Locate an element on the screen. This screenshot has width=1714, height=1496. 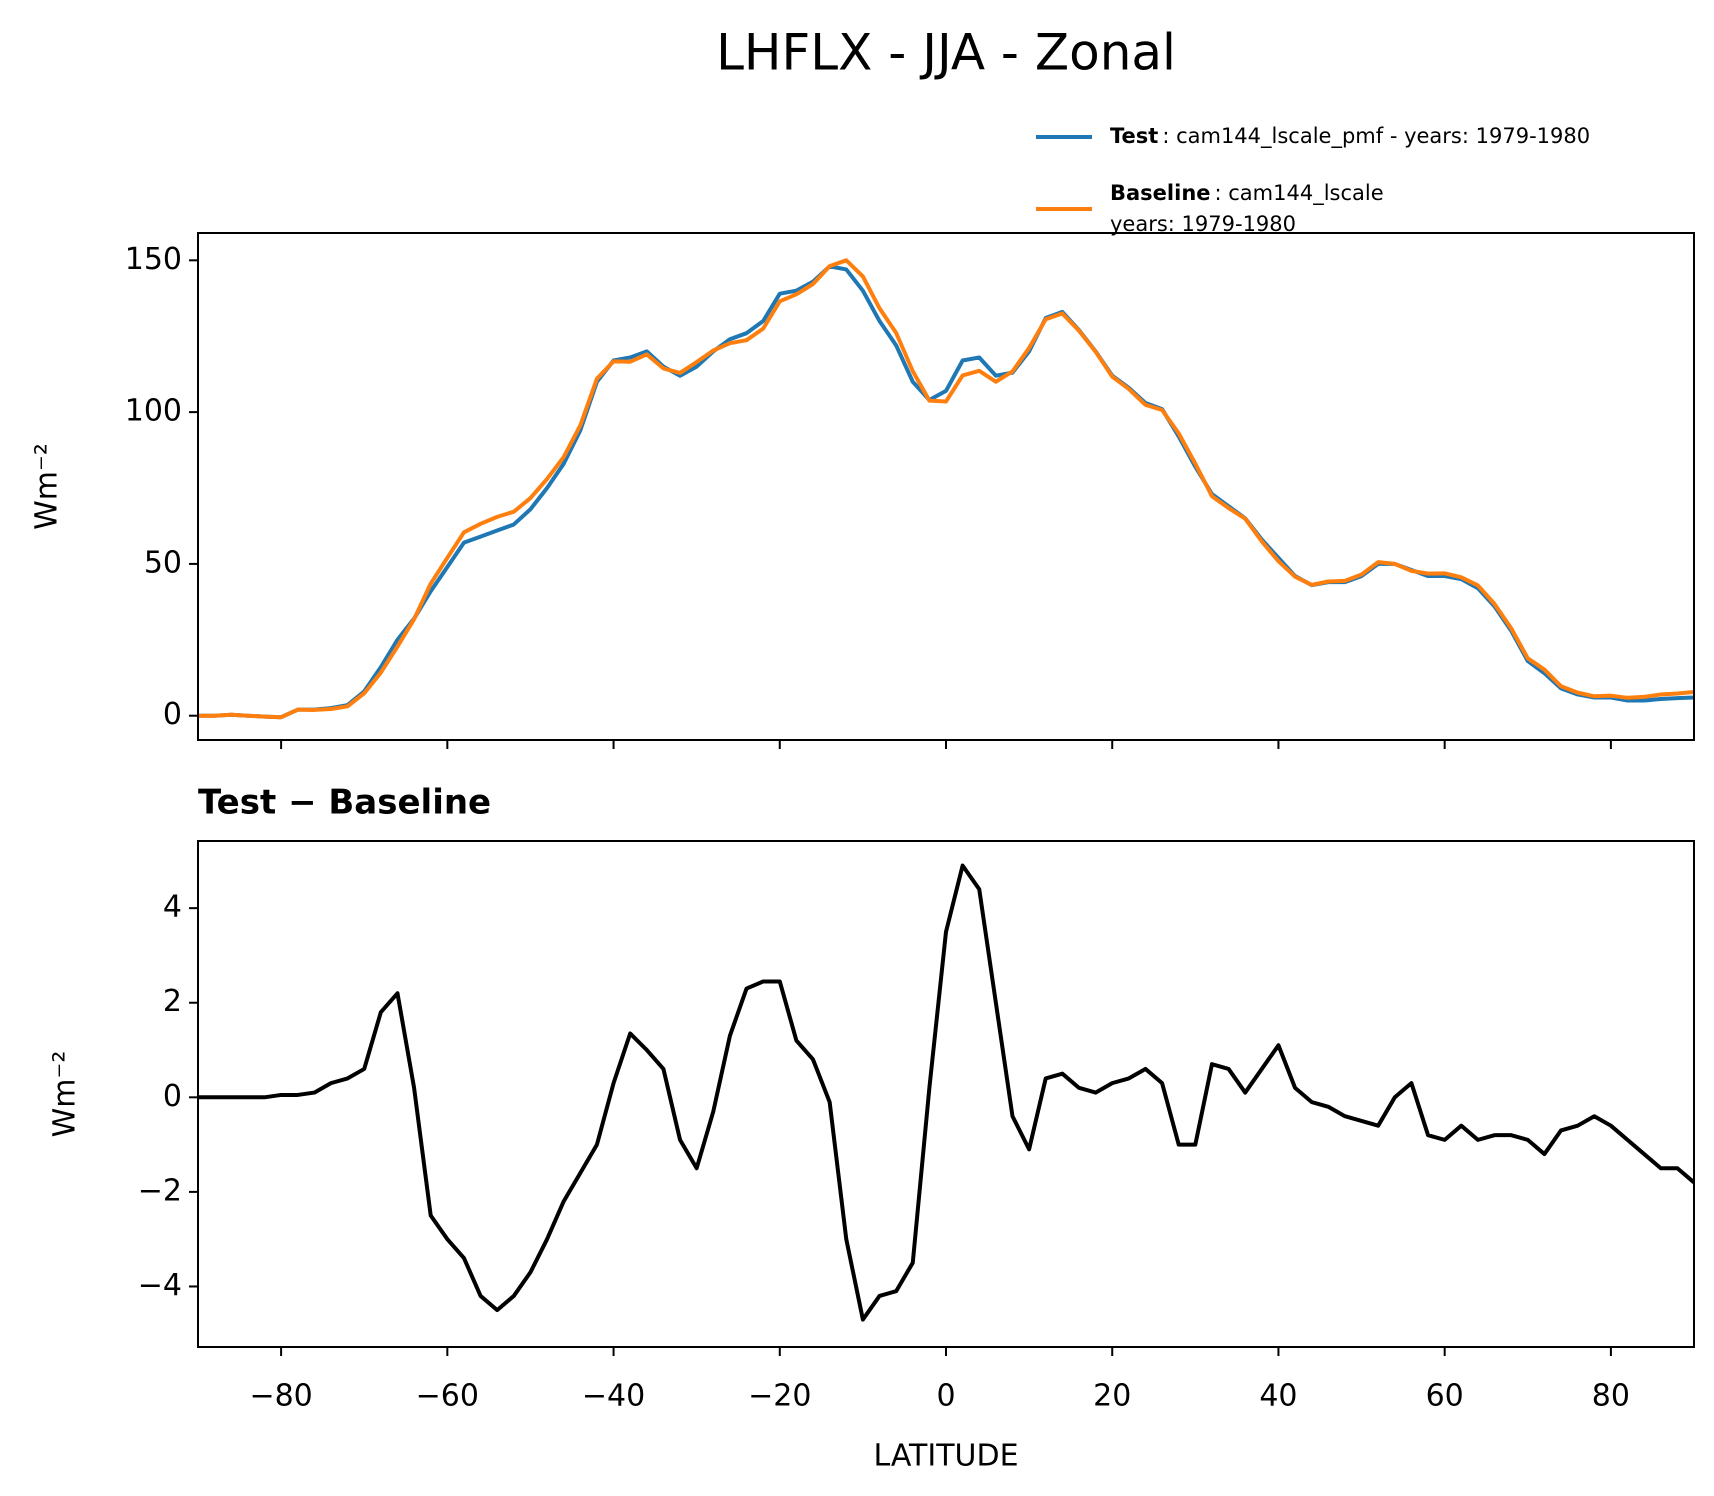
y-tick-label: −2 is located at coordinates (160, 1190).